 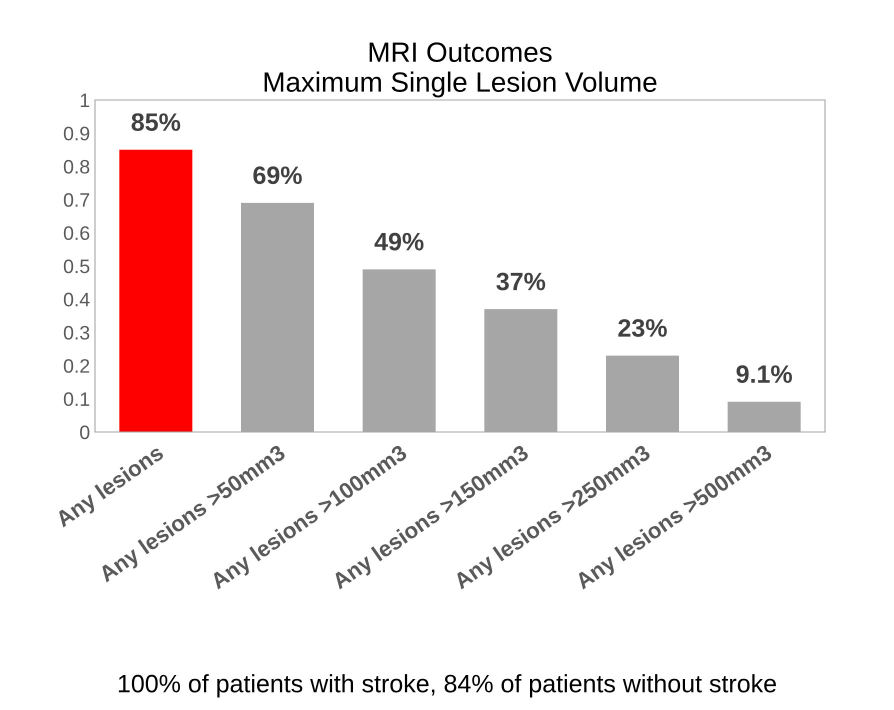 I want to click on y-tick-label: 0.2, so click(x=77, y=366).